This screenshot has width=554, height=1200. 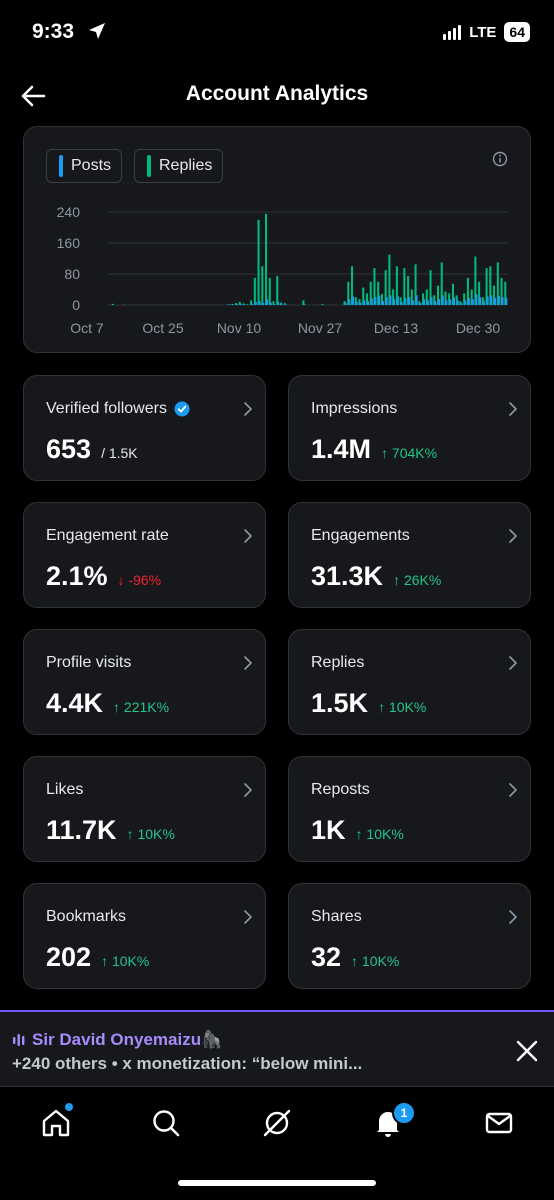 What do you see at coordinates (166, 1123) in the screenshot?
I see `search-icon` at bounding box center [166, 1123].